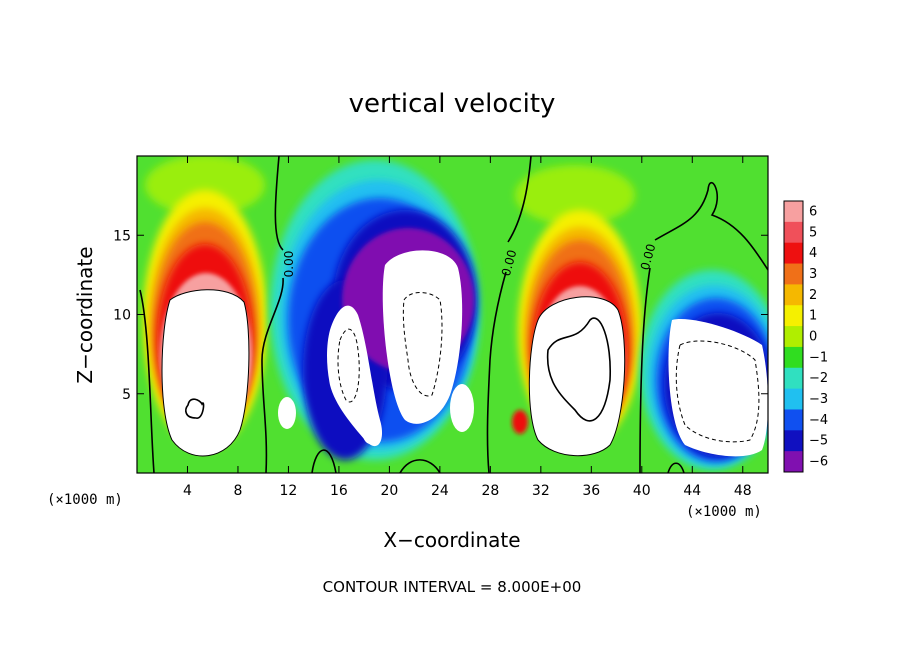 Image resolution: width=904 pixels, height=654 pixels. What do you see at coordinates (724, 512) in the screenshot?
I see `x-unit-label-right: (×1000 m)` at bounding box center [724, 512].